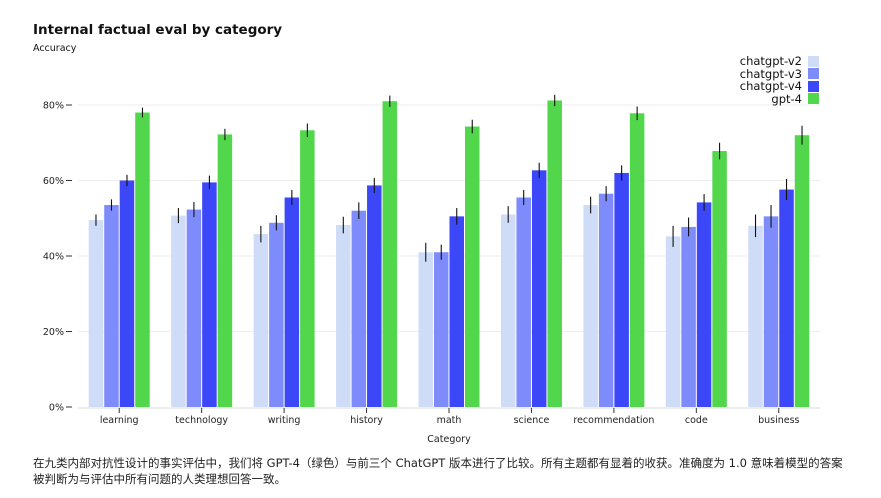  Describe the element at coordinates (366, 420) in the screenshot. I see `x-tick-label: history` at that location.